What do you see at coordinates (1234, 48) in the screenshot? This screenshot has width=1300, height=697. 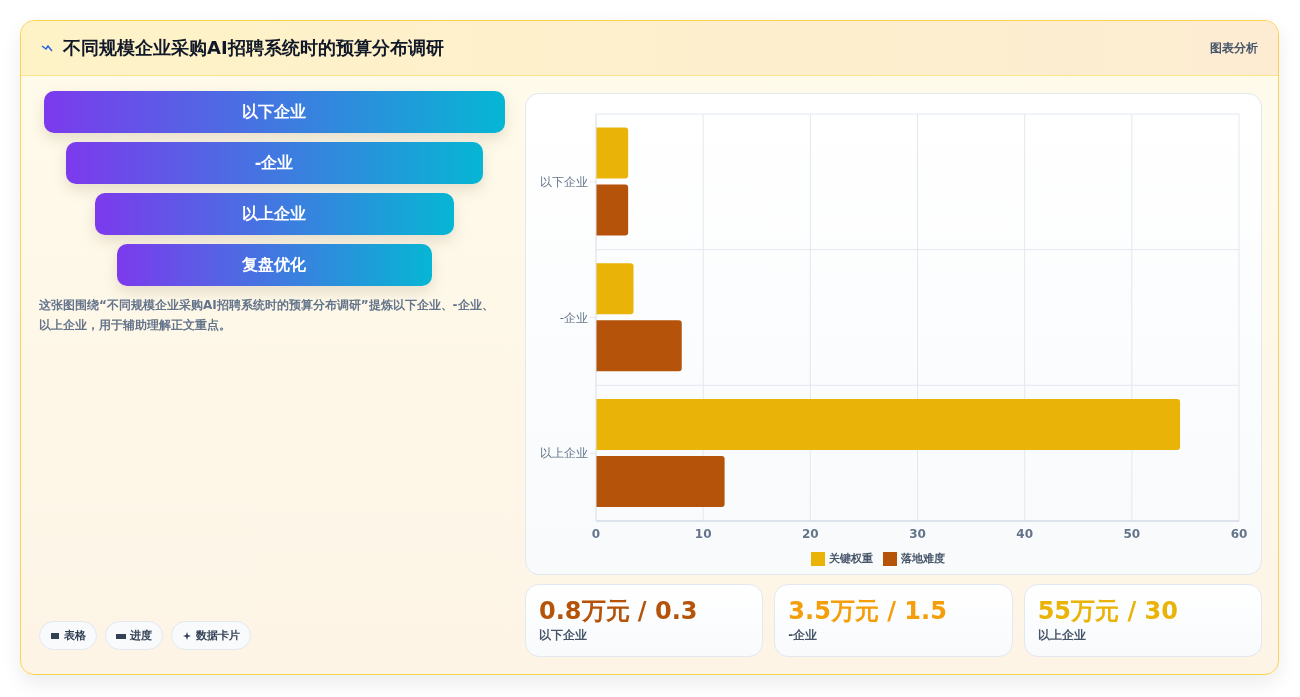 I see `text: 图表分析` at bounding box center [1234, 48].